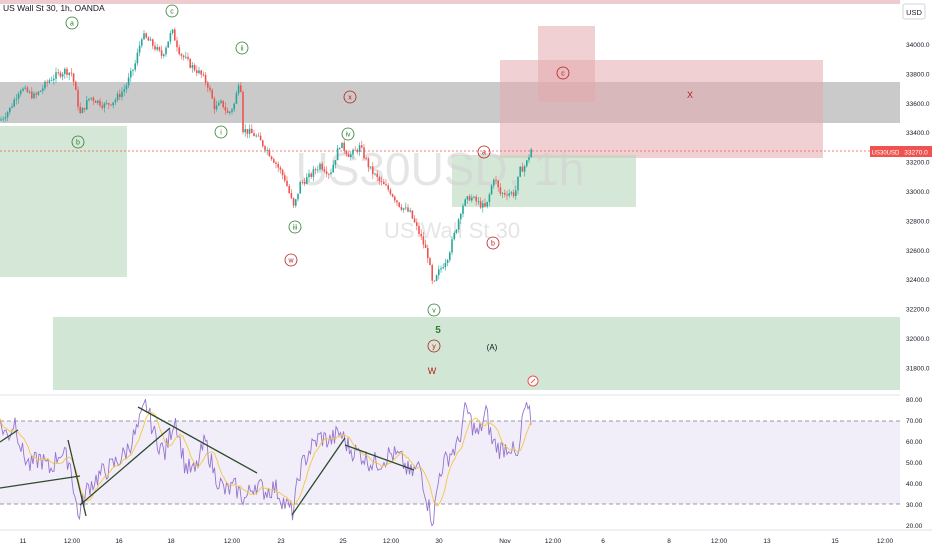  Describe the element at coordinates (914, 526) in the screenshot. I see `rsi-tick-label: 20.00` at that location.